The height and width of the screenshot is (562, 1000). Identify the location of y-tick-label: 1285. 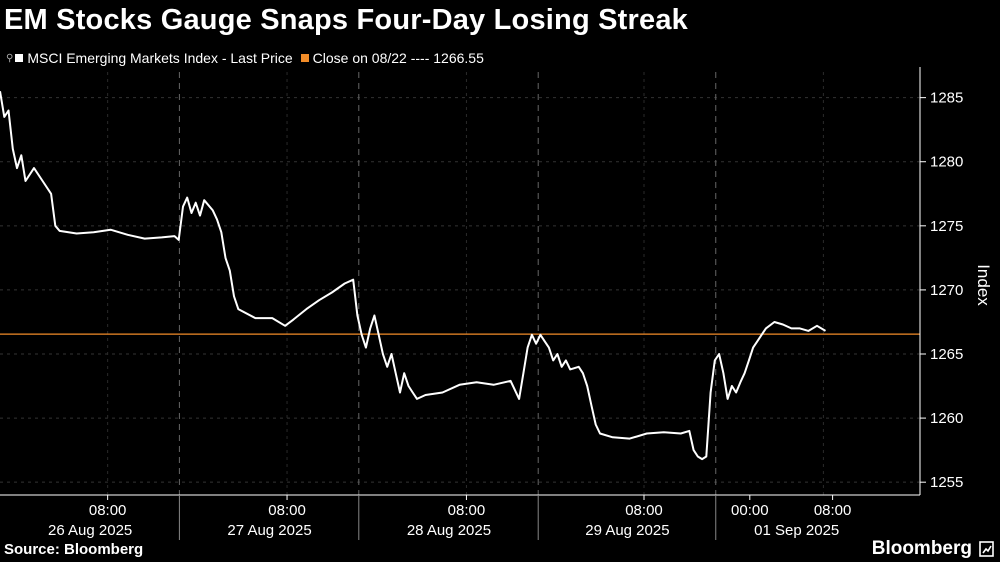
(946, 98).